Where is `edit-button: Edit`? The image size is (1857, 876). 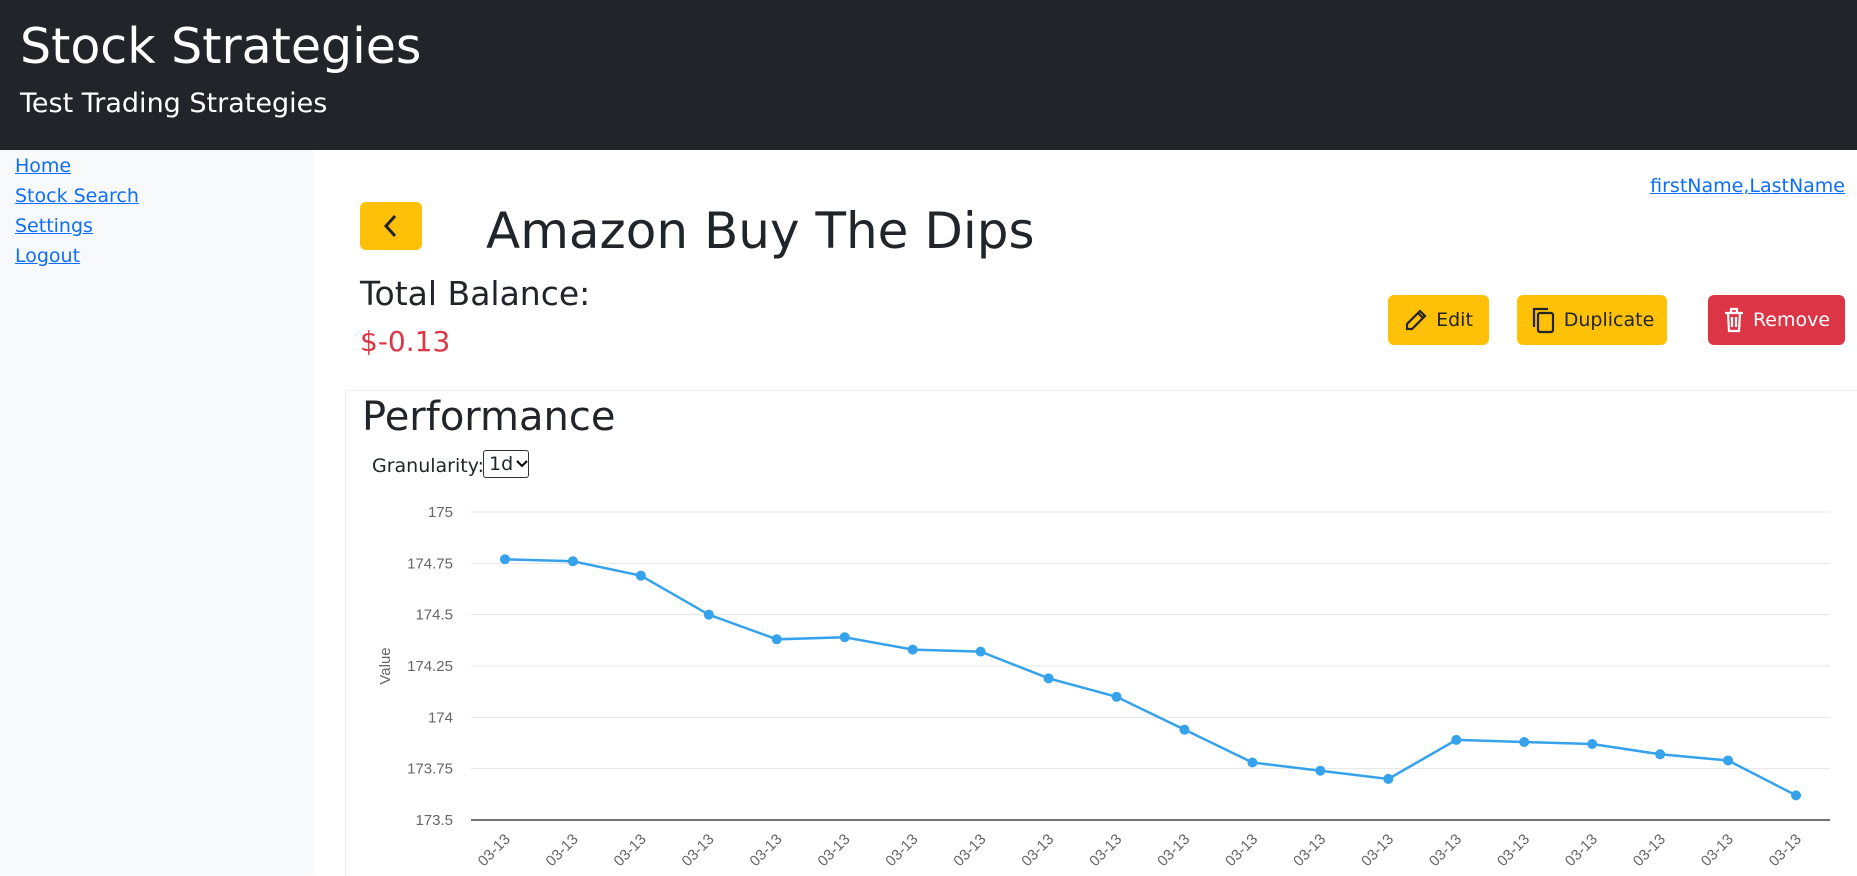
edit-button: Edit is located at coordinates (1438, 320).